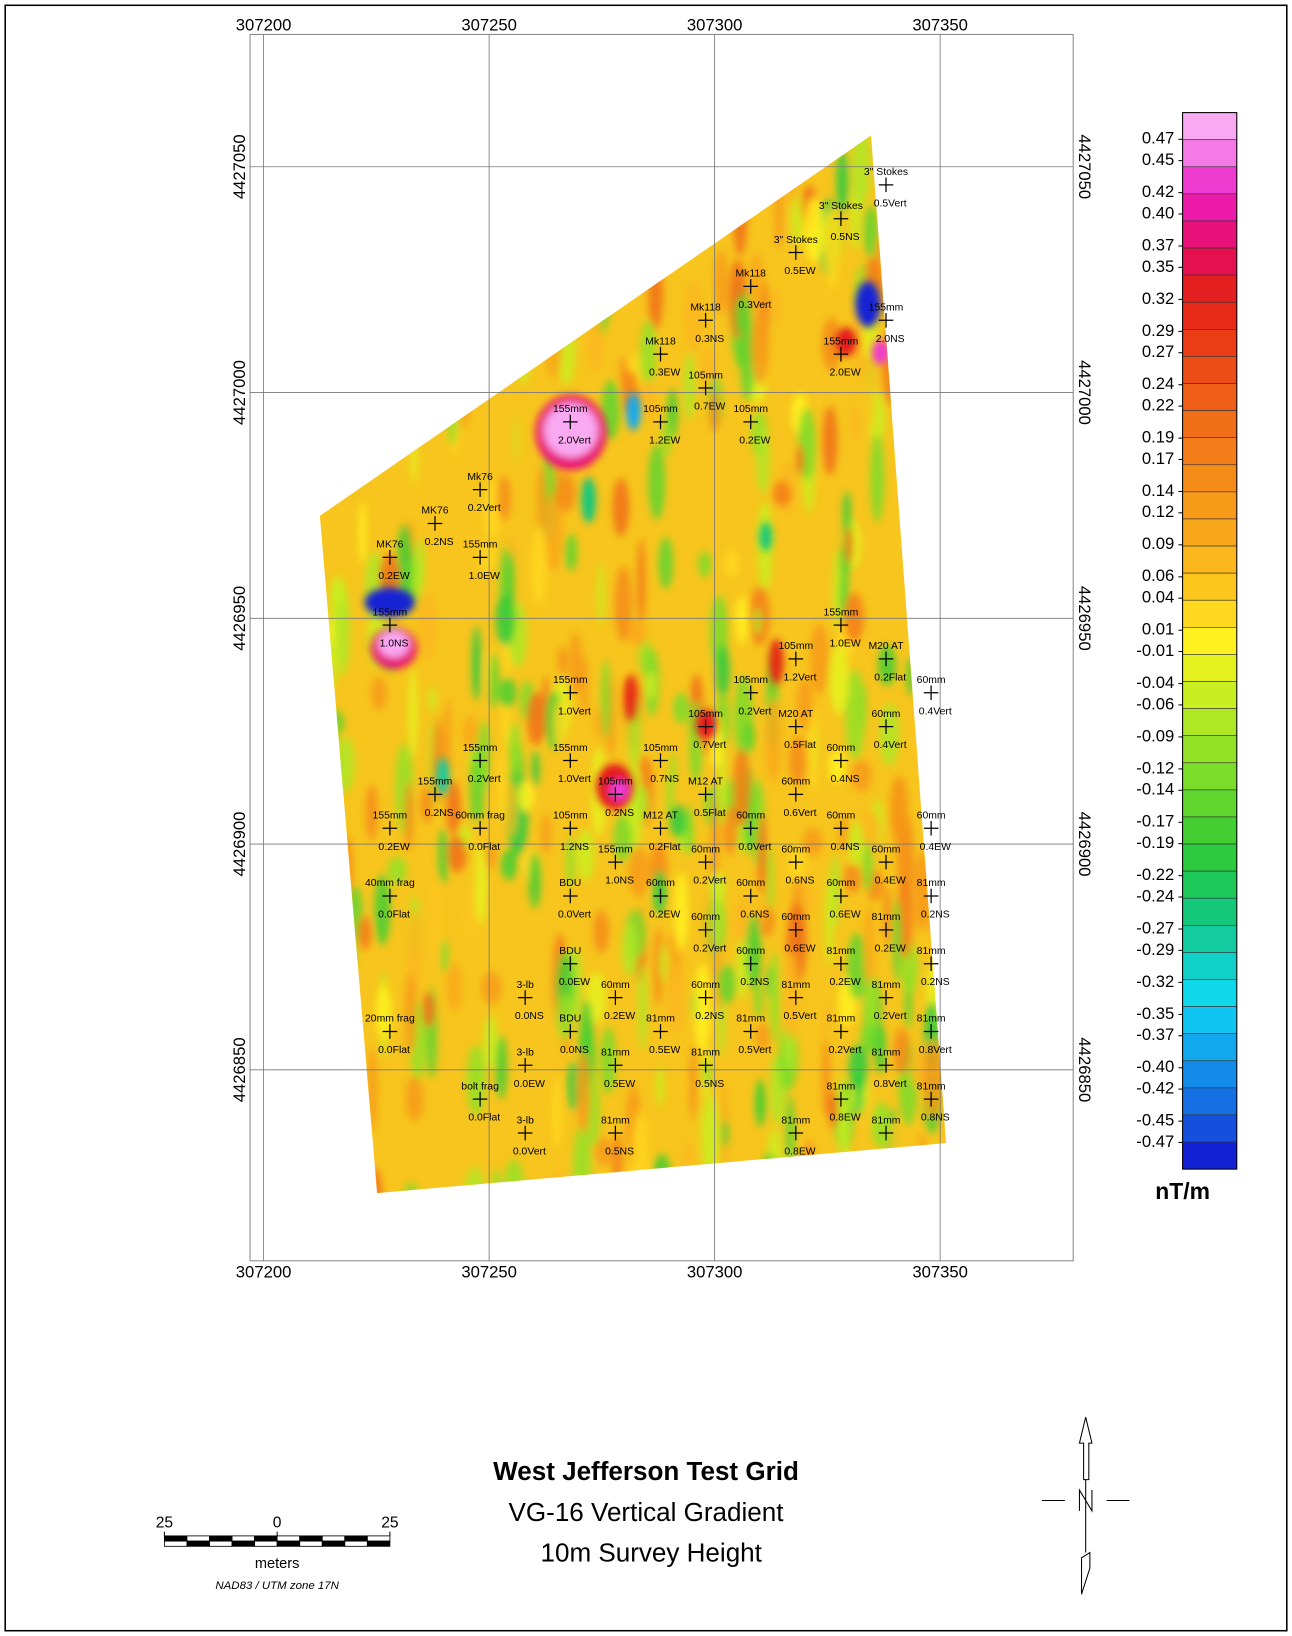 This screenshot has height=1636, width=1292. I want to click on colorbar-label: -0.19, so click(1155, 842).